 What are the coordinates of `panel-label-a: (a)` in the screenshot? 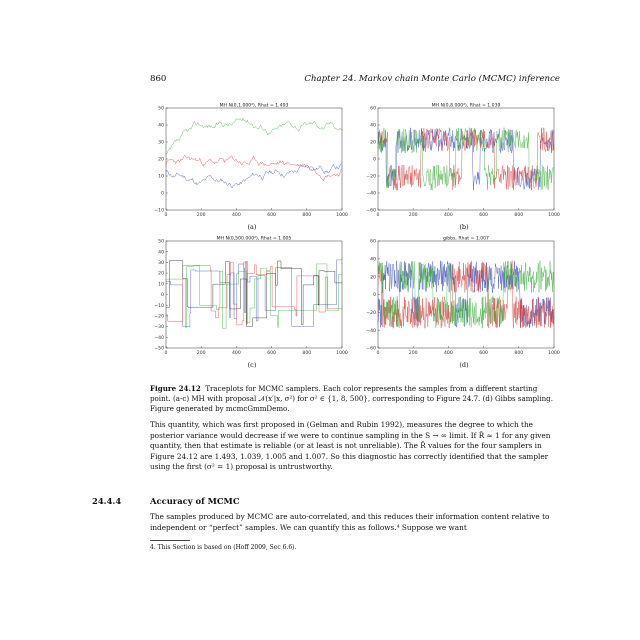 It's located at (252, 227).